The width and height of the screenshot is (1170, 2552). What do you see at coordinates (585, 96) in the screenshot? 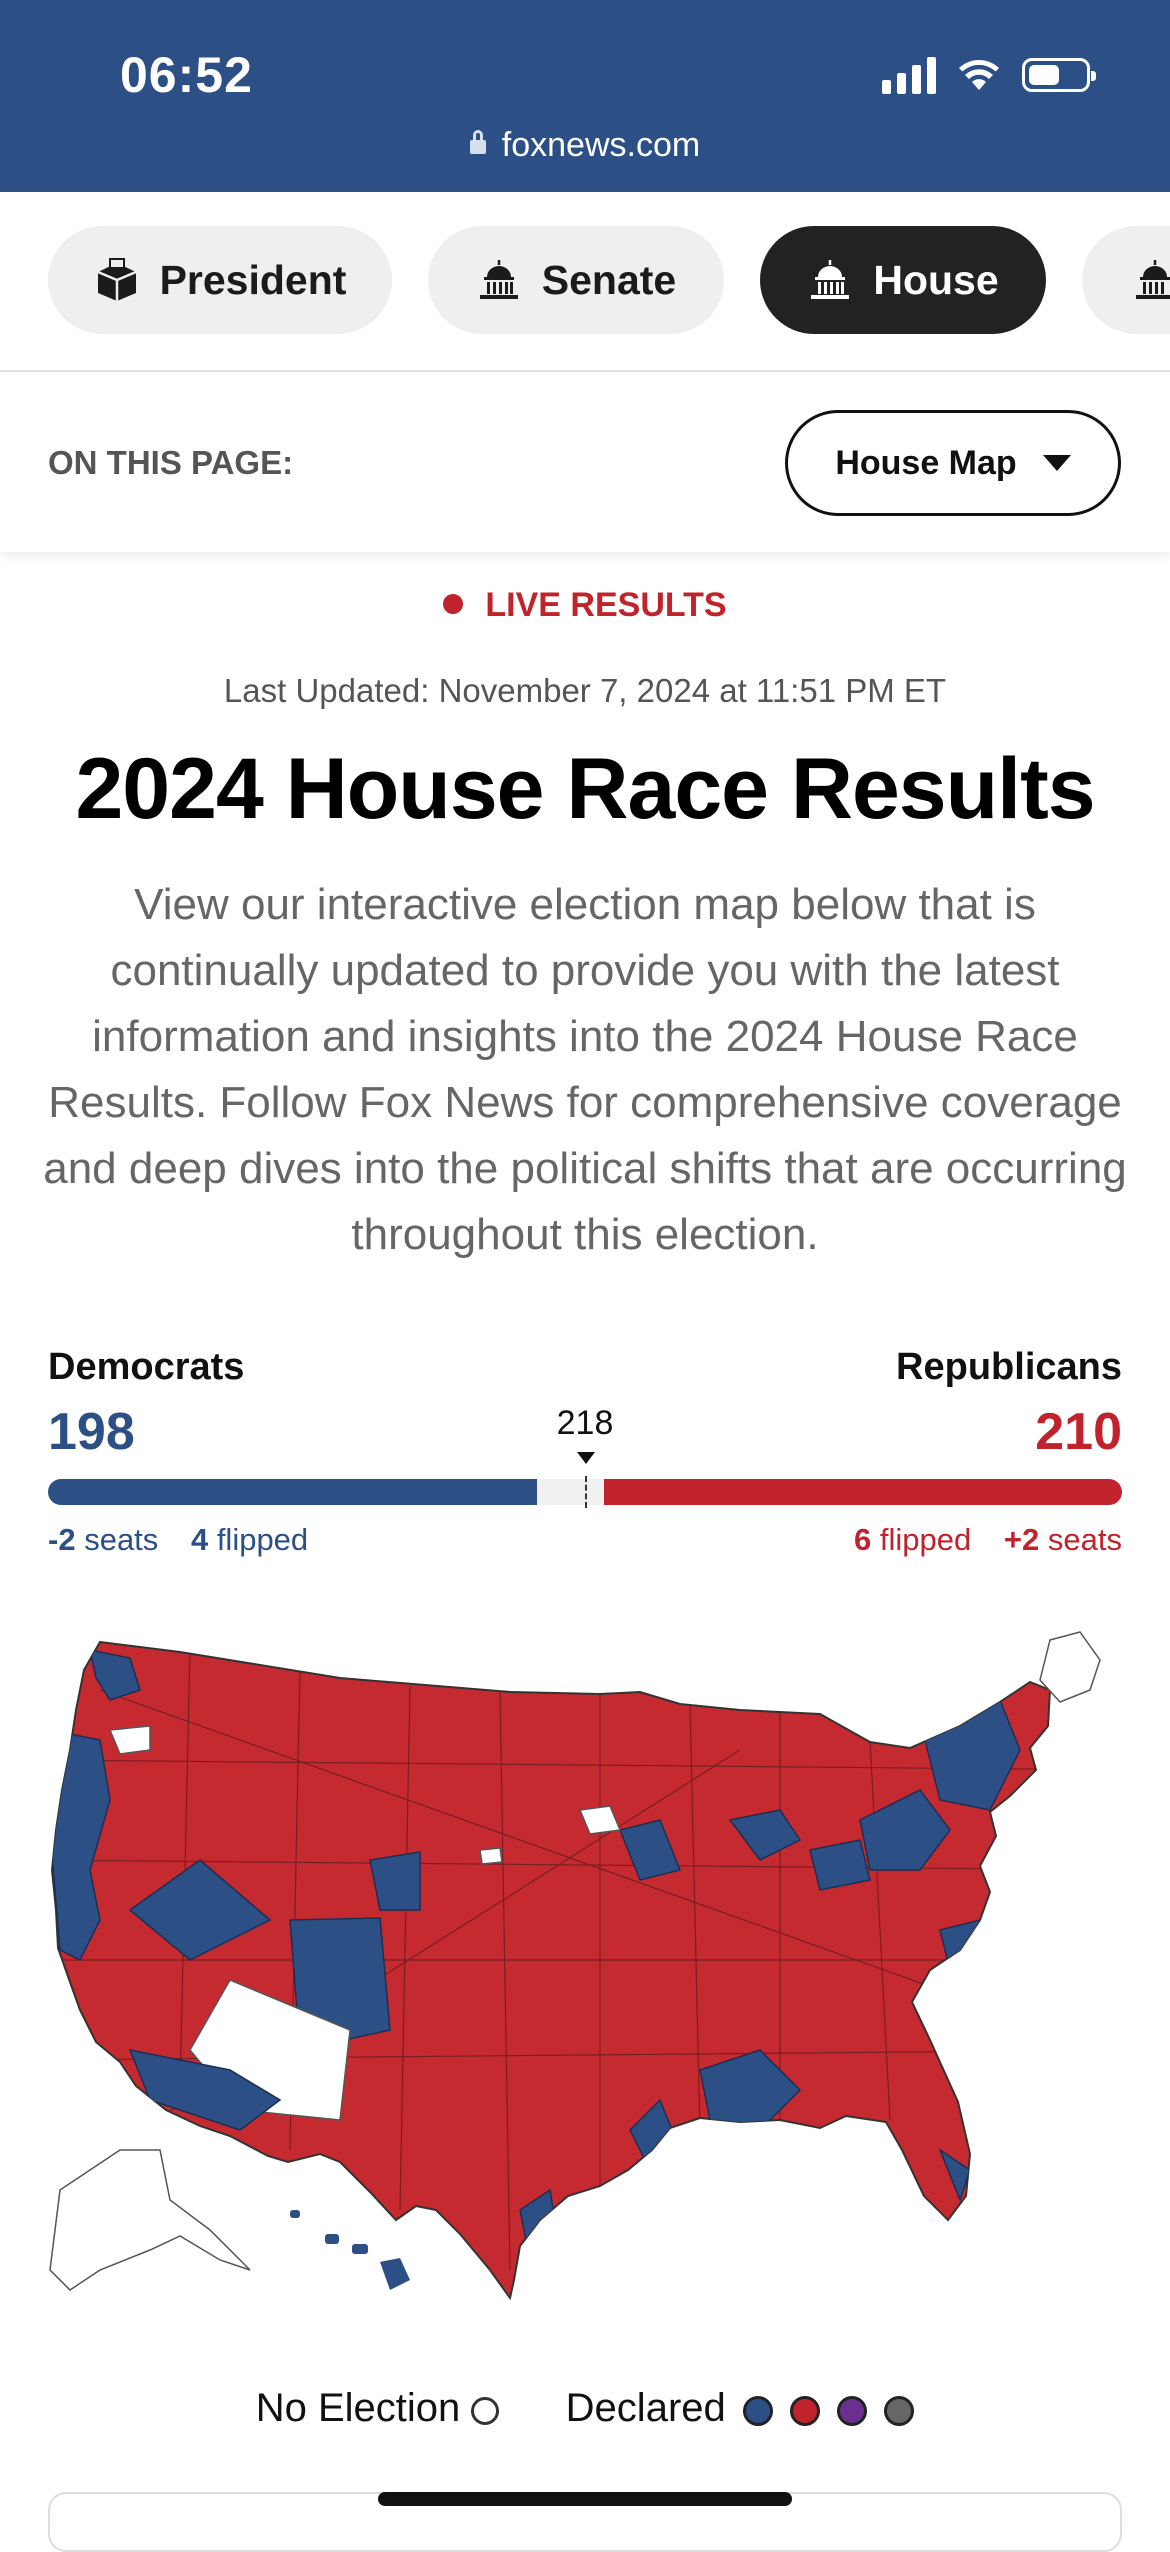
I see `browser-top-bar: 06:52 foxnews.com` at bounding box center [585, 96].